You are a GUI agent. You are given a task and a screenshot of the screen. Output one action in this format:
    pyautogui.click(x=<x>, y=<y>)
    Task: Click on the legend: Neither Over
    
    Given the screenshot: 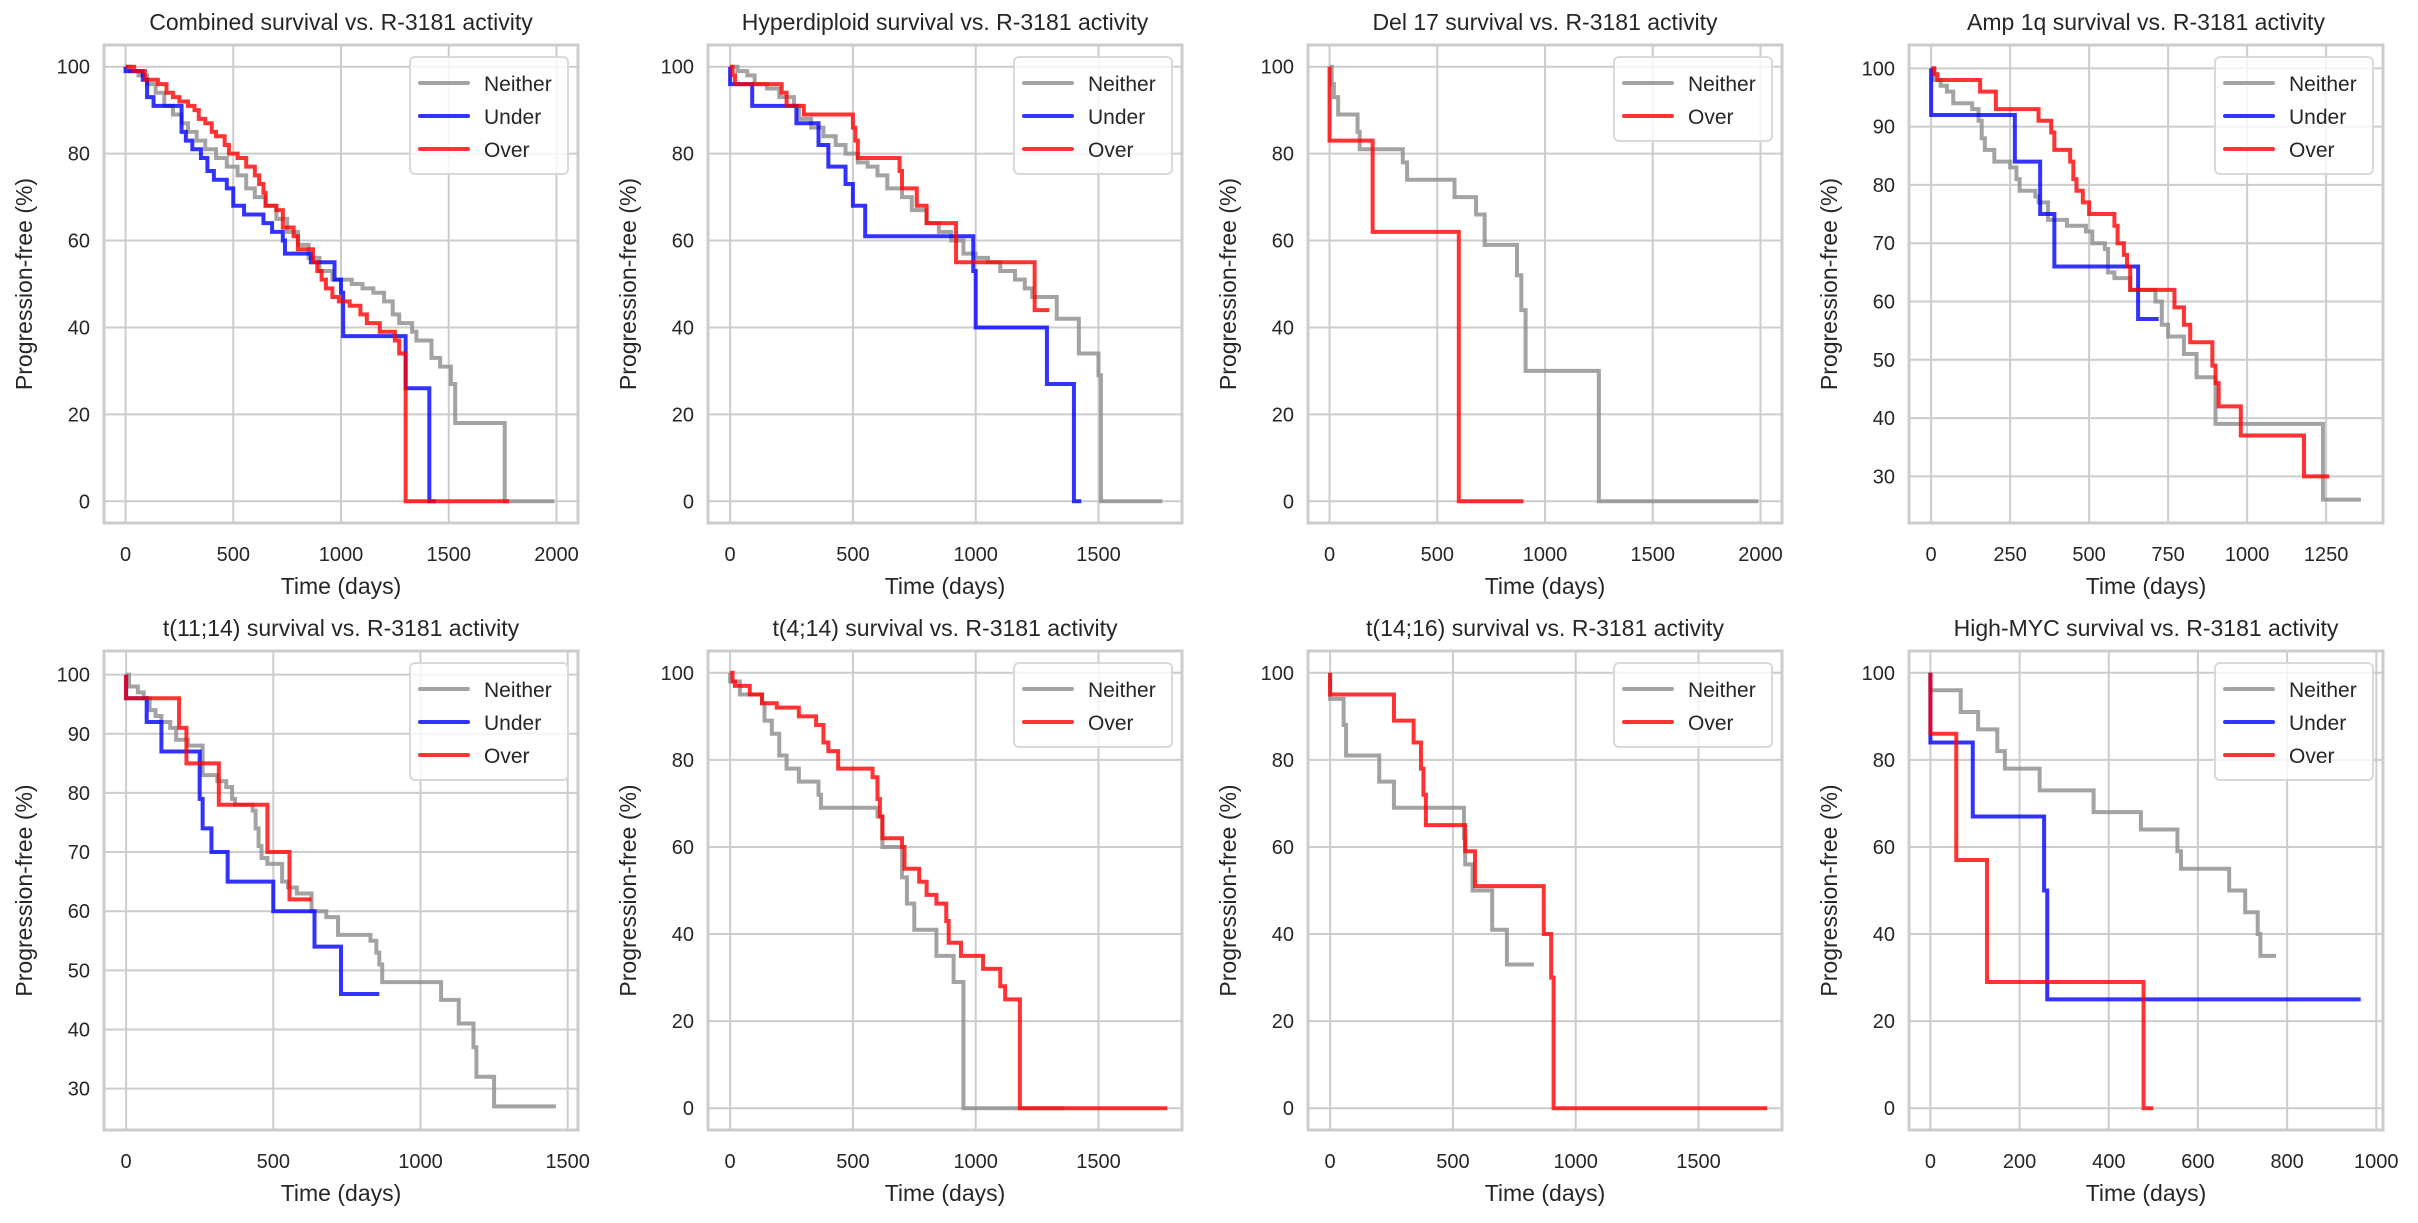 What is the action you would take?
    pyautogui.click(x=1693, y=705)
    